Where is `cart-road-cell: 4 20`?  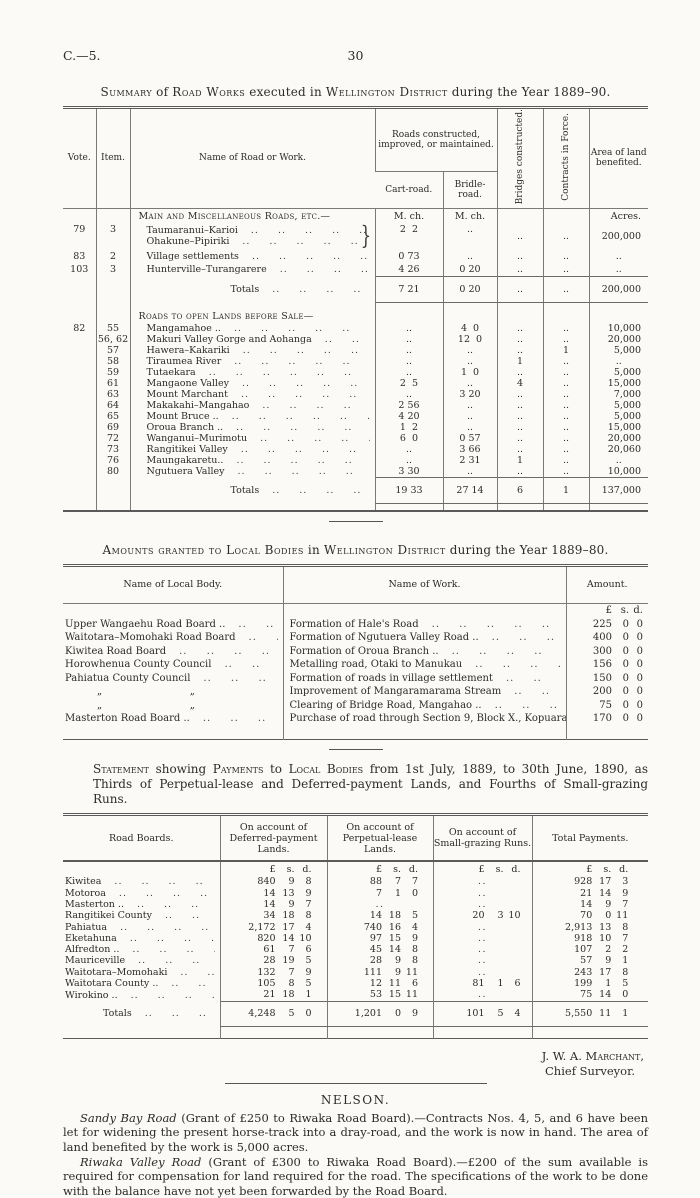
cart-road-cell: 4 20 is located at coordinates (408, 416).